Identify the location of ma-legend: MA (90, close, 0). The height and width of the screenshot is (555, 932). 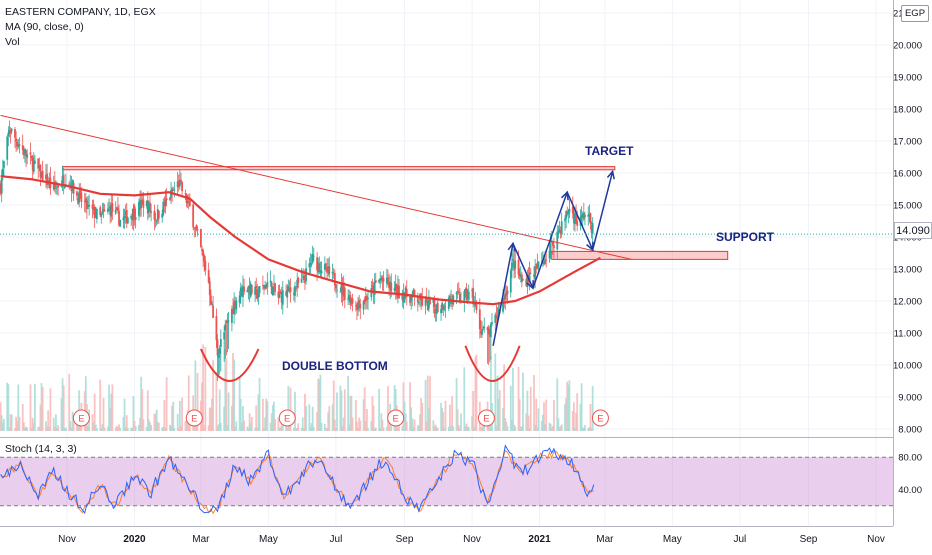
(44, 27).